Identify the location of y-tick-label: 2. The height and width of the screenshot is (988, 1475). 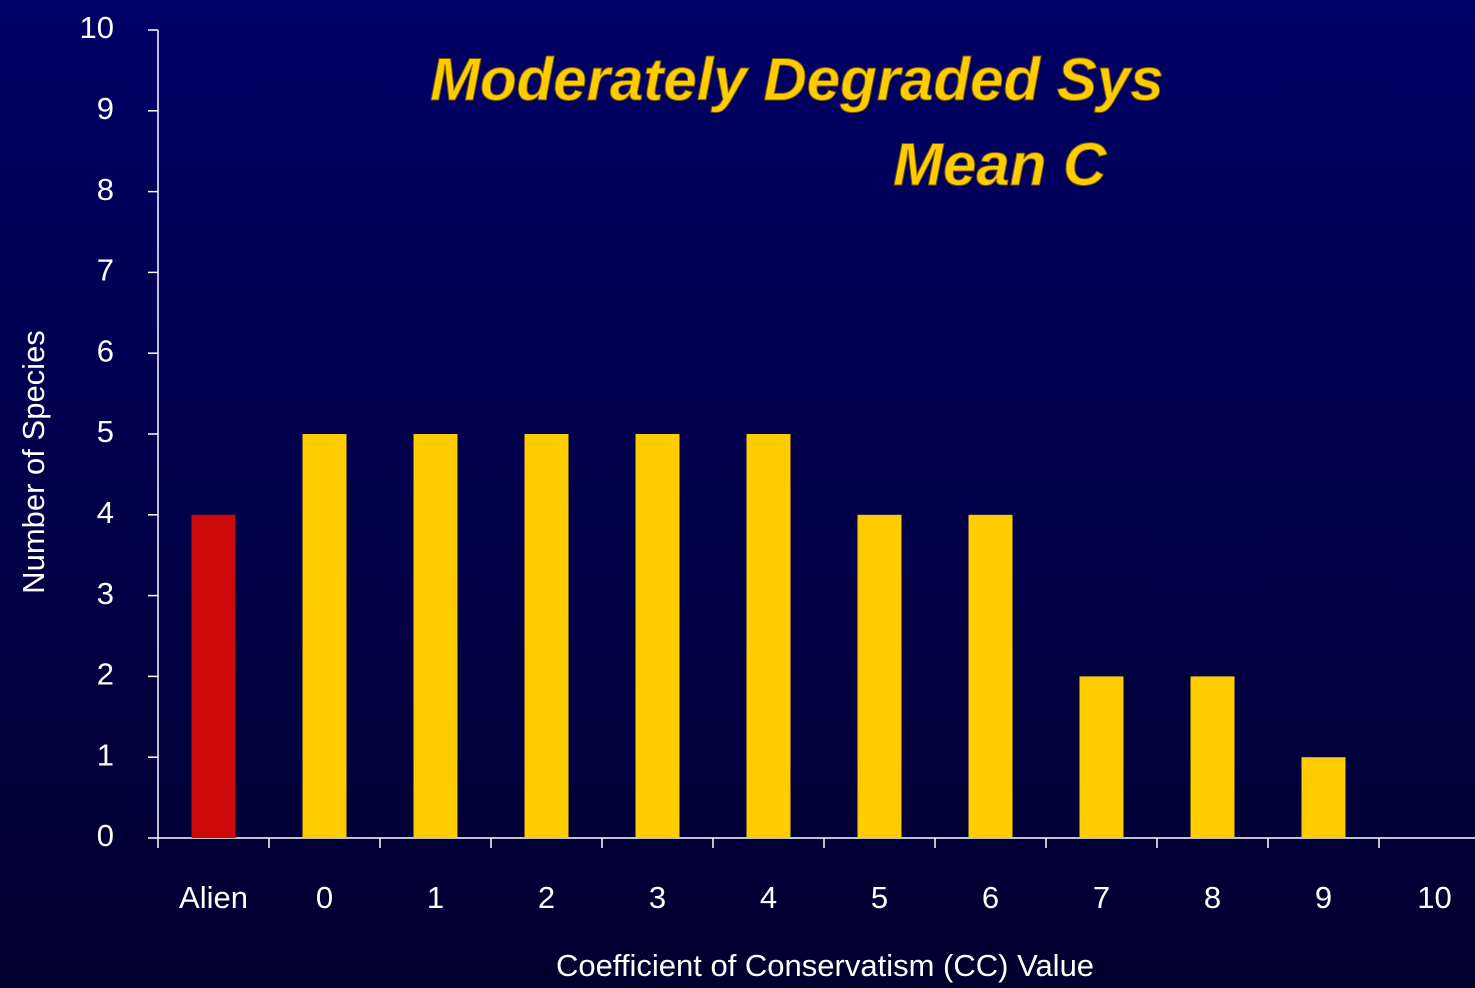
(105, 674).